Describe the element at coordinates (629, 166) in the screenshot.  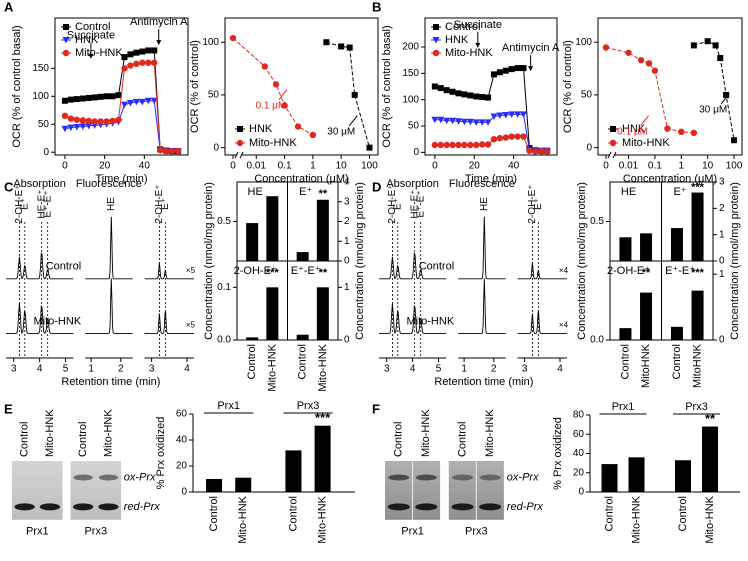
I see `x-tick-label: 0.01` at that location.